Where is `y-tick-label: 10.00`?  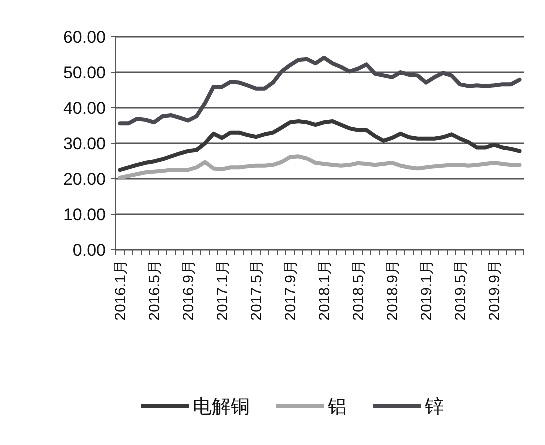 y-tick-label: 10.00 is located at coordinates (84, 215).